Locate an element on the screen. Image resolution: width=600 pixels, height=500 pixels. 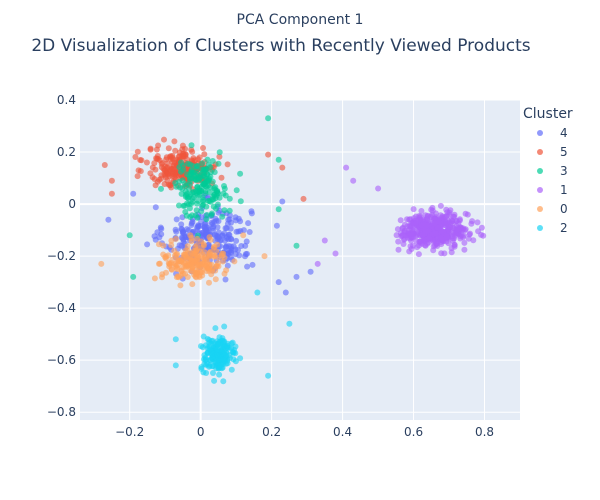
legend-item-0: 0 is located at coordinates (552, 209).